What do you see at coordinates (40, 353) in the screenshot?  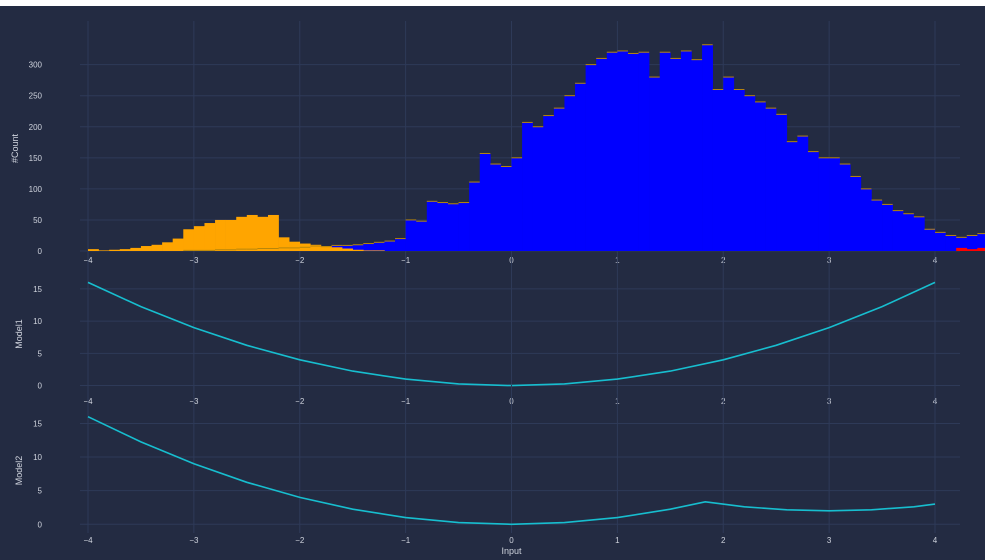 I see `y-tick-label: 5` at bounding box center [40, 353].